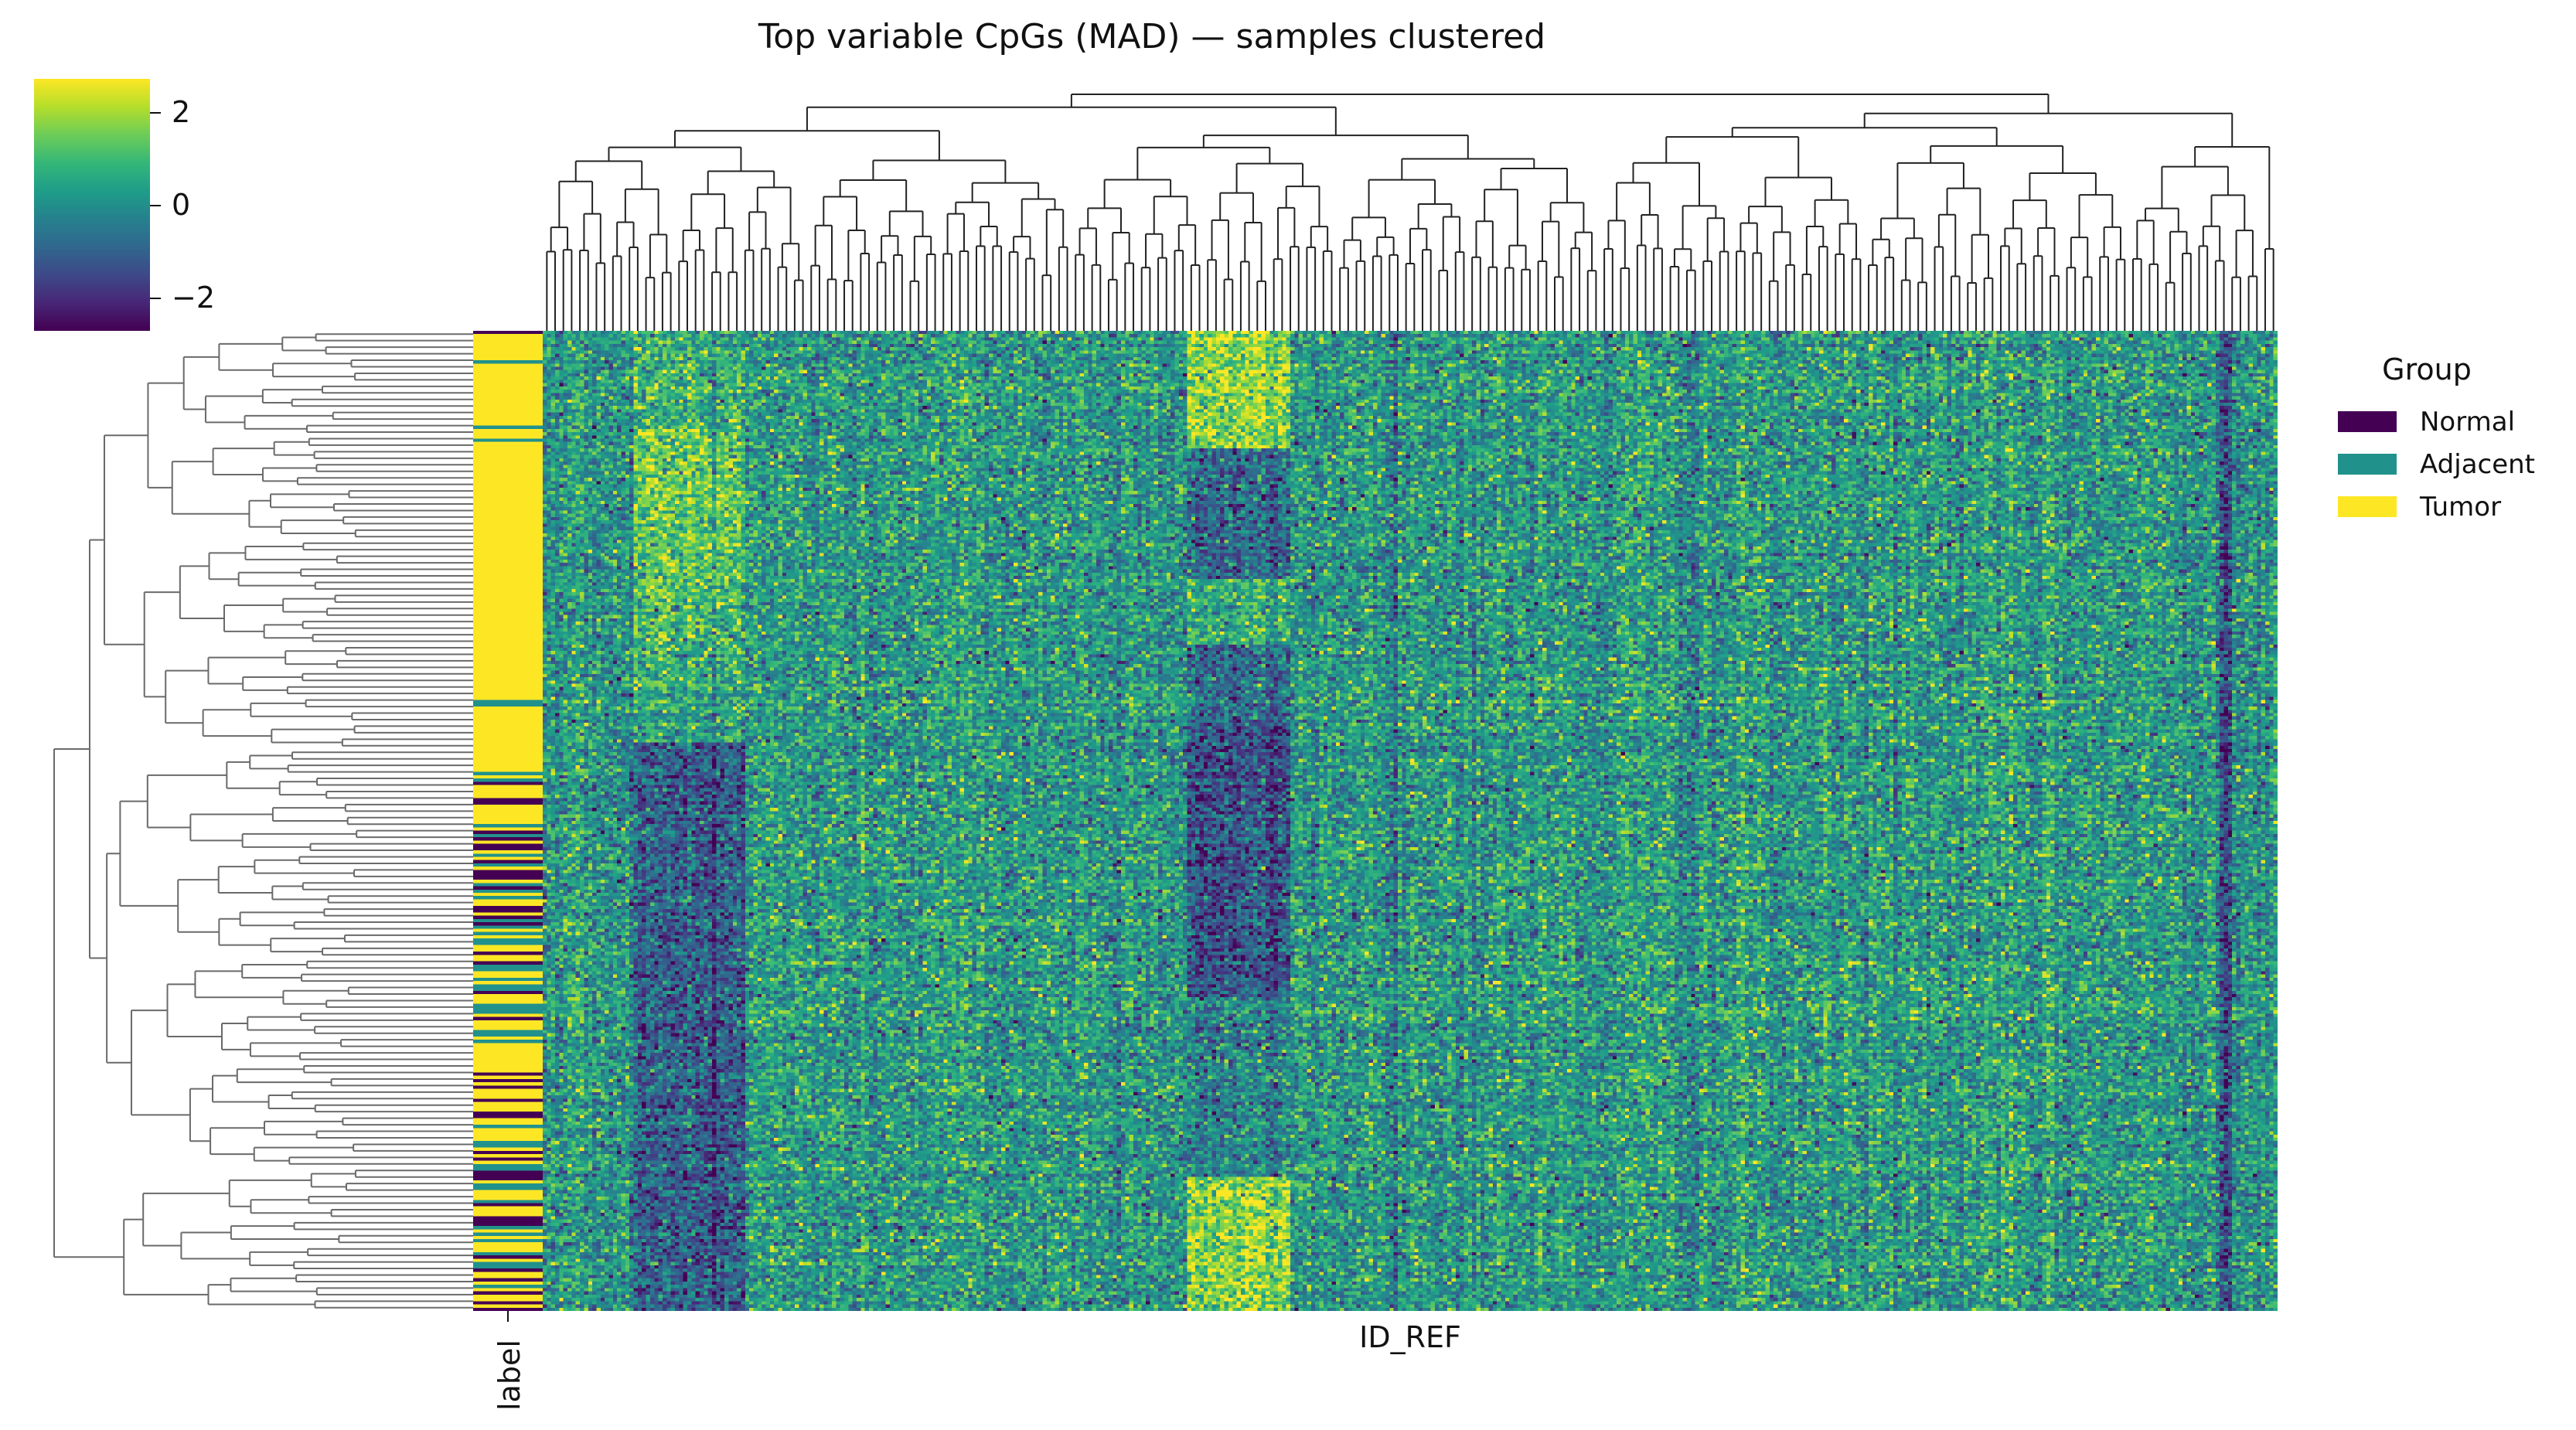  I want to click on legend-label-adjacent: Adjacent, so click(2478, 464).